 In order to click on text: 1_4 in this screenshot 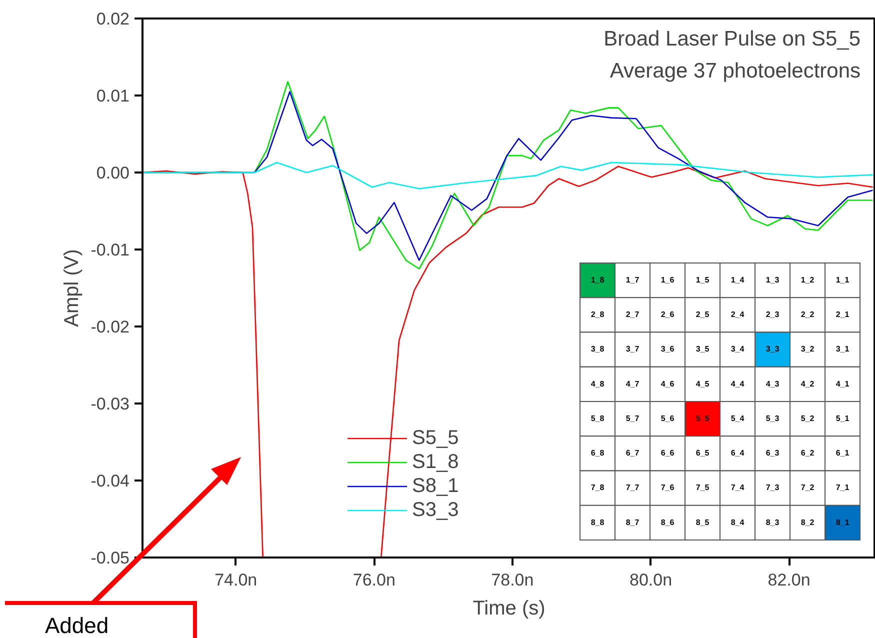, I will do `click(737, 279)`.